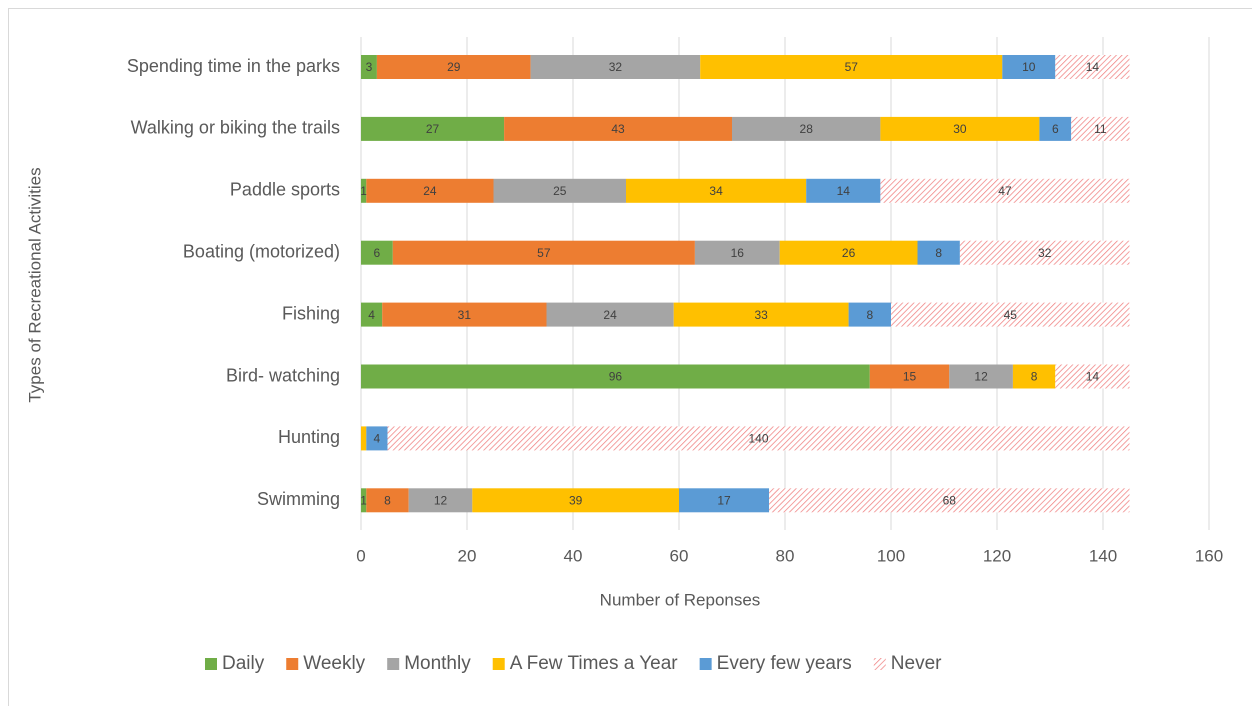 The height and width of the screenshot is (706, 1252). I want to click on data-label: 25, so click(560, 191).